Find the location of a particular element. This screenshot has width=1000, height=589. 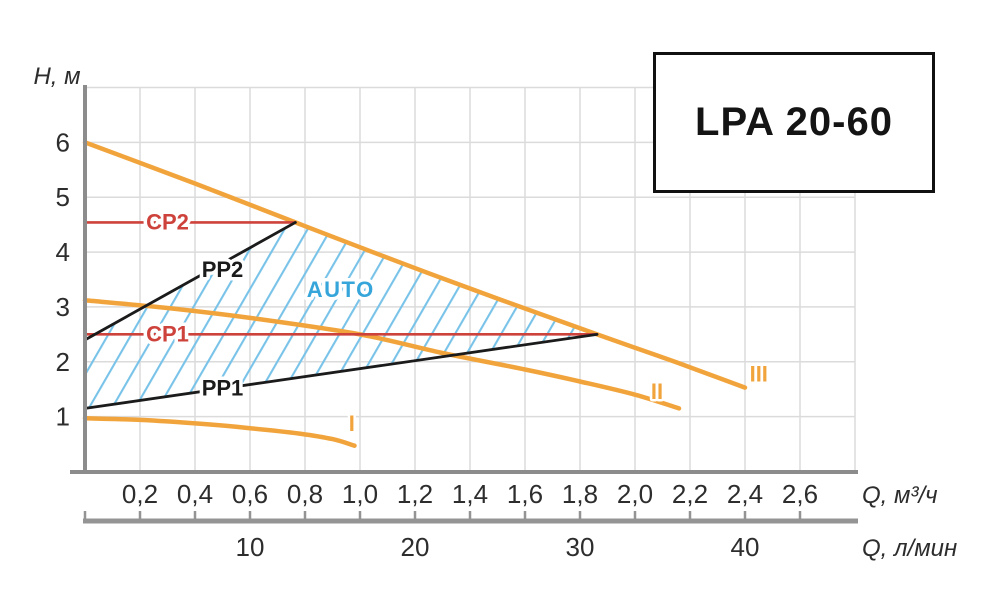

lmin-tick-label: 30 is located at coordinates (580, 547).